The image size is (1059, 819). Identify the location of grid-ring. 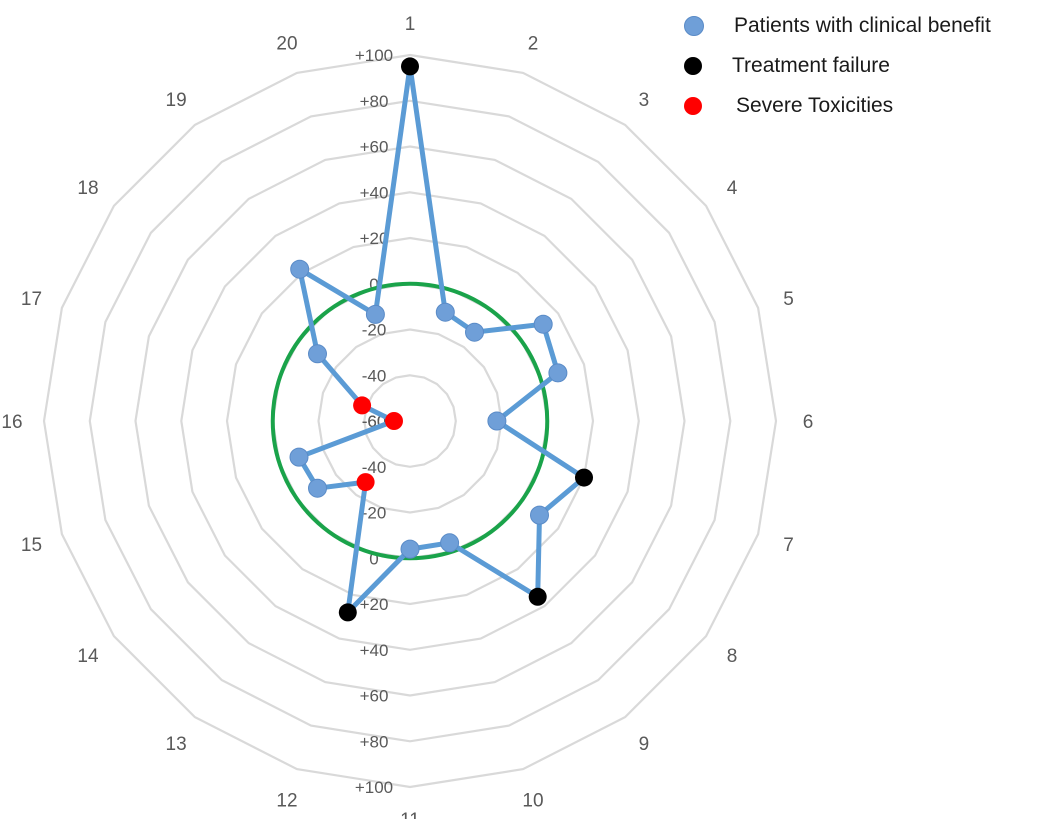
(410, 421).